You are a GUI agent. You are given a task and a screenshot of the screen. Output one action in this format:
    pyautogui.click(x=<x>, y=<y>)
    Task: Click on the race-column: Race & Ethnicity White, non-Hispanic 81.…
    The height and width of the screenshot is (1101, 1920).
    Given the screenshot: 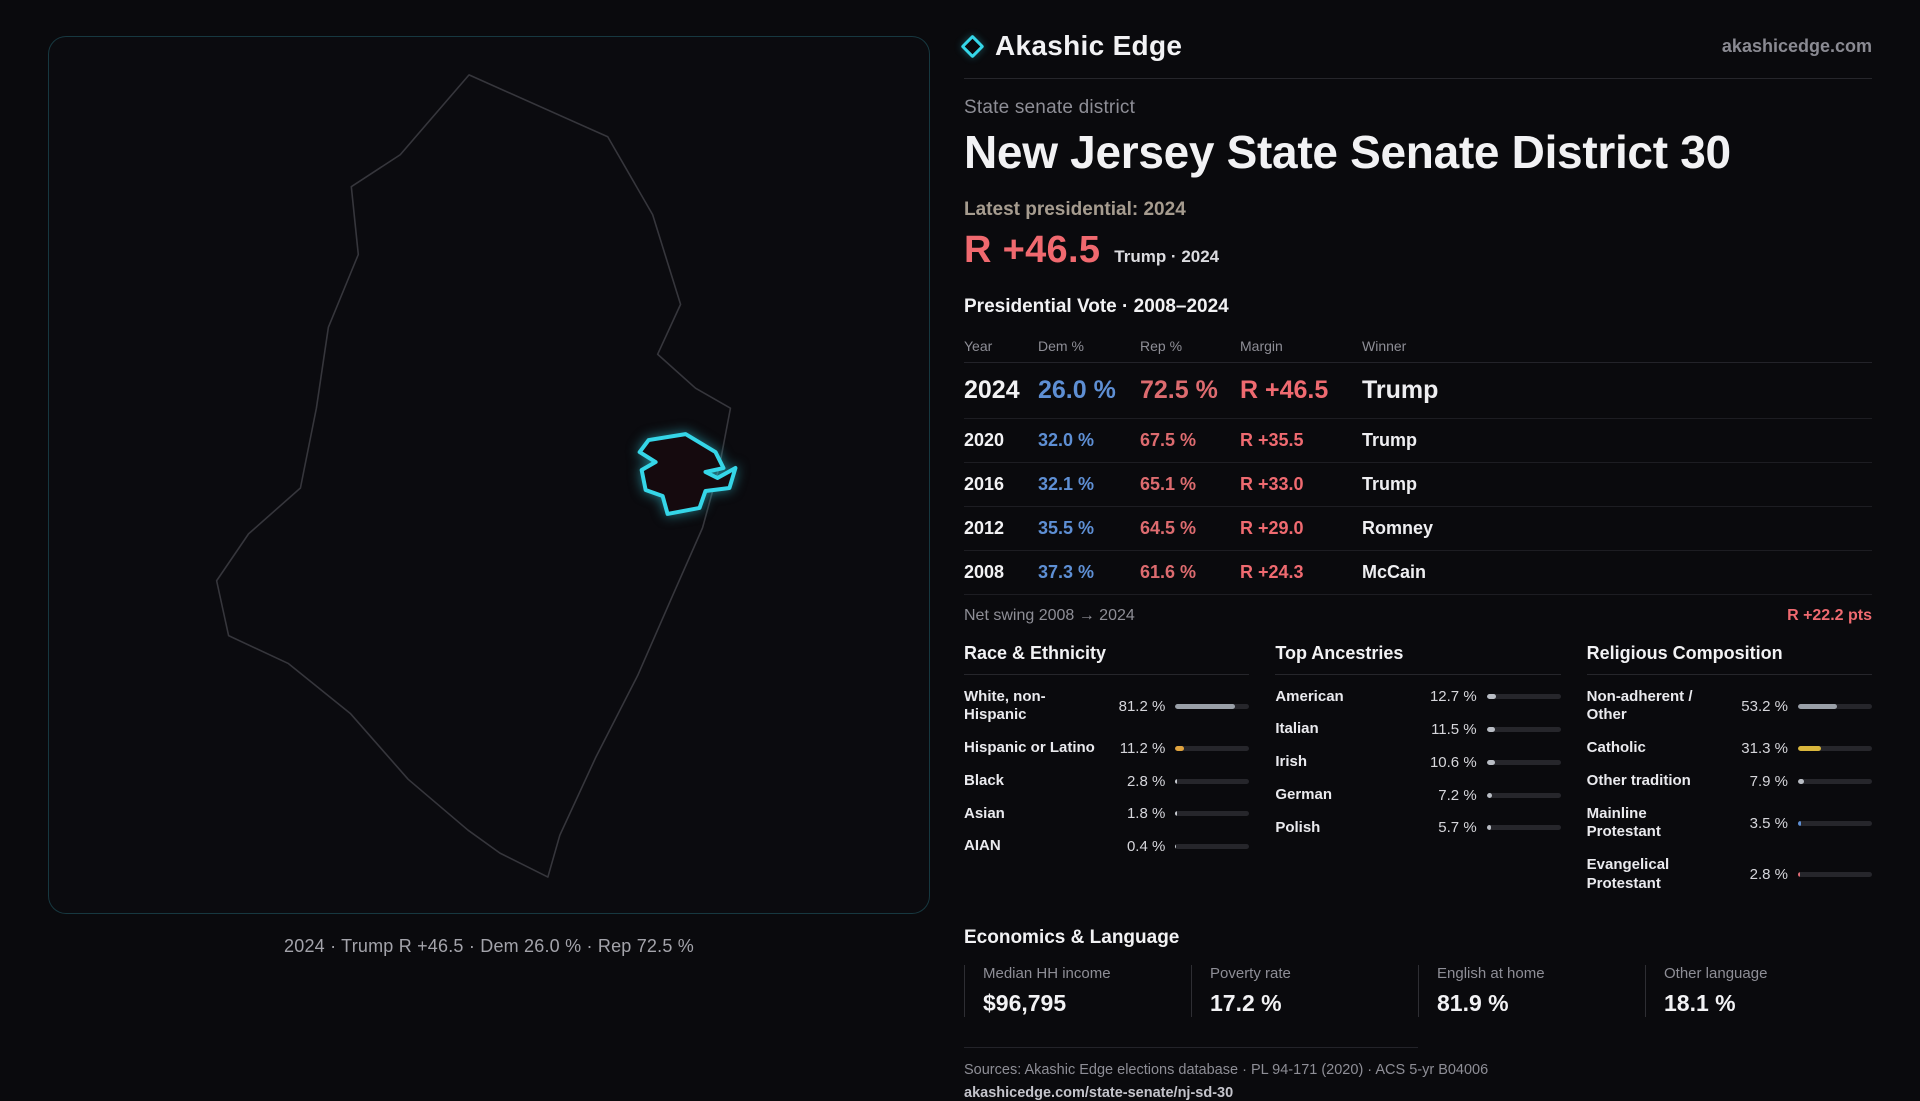 What is the action you would take?
    pyautogui.click(x=1107, y=753)
    